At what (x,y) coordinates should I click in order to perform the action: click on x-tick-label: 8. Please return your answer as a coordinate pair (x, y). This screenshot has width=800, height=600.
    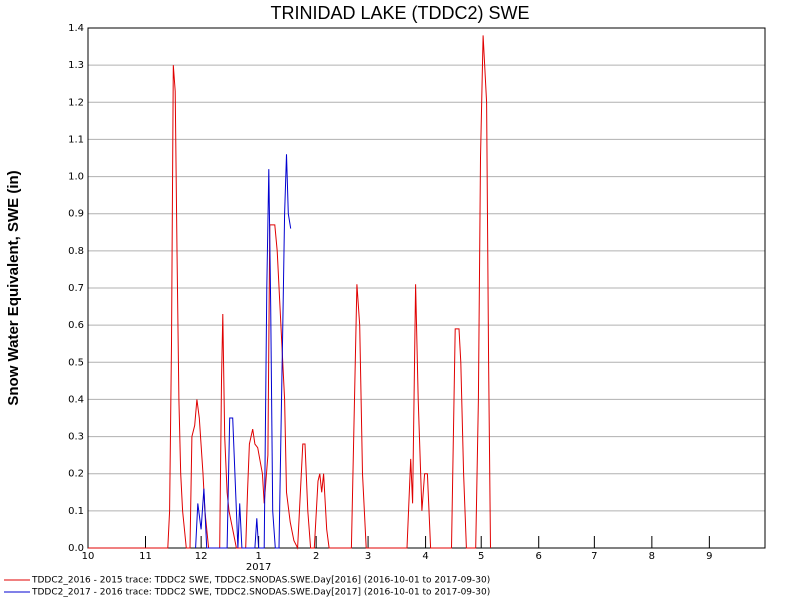
    Looking at the image, I should click on (652, 556).